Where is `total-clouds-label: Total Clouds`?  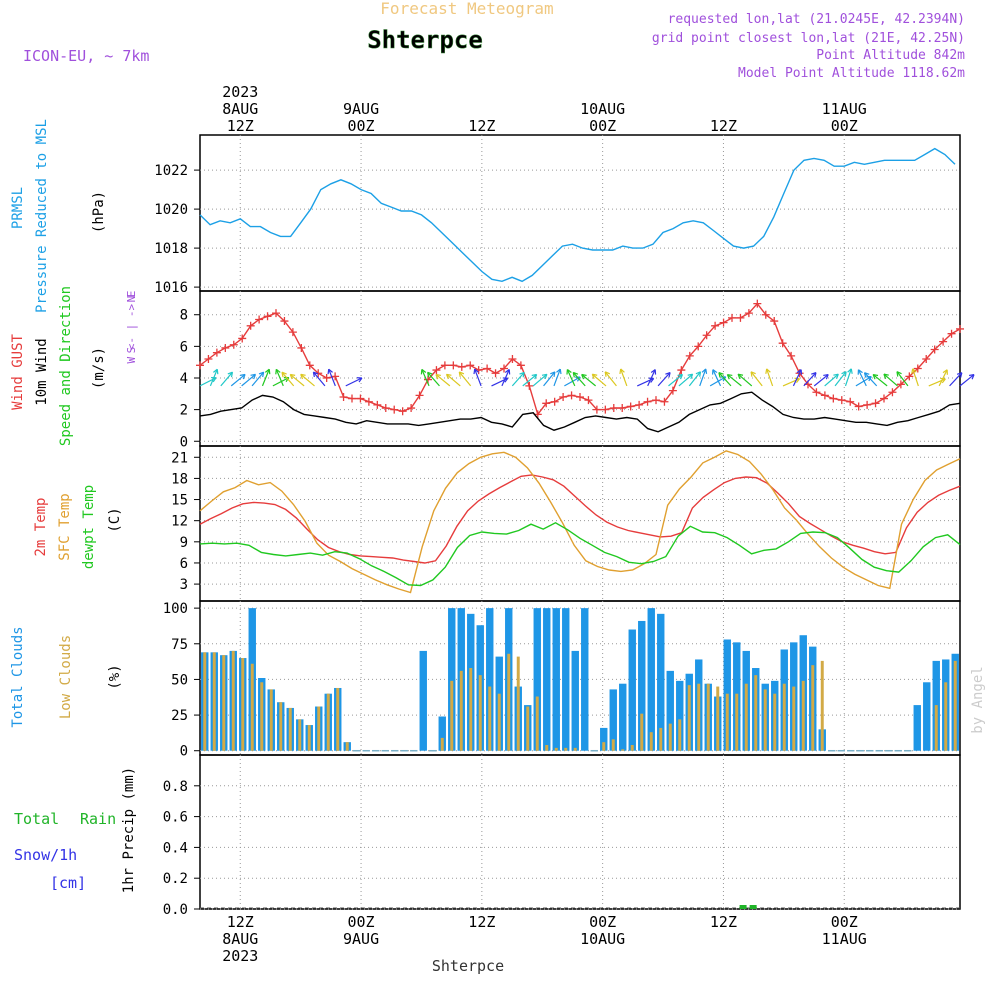
total-clouds-label: Total Clouds is located at coordinates (18, 676).